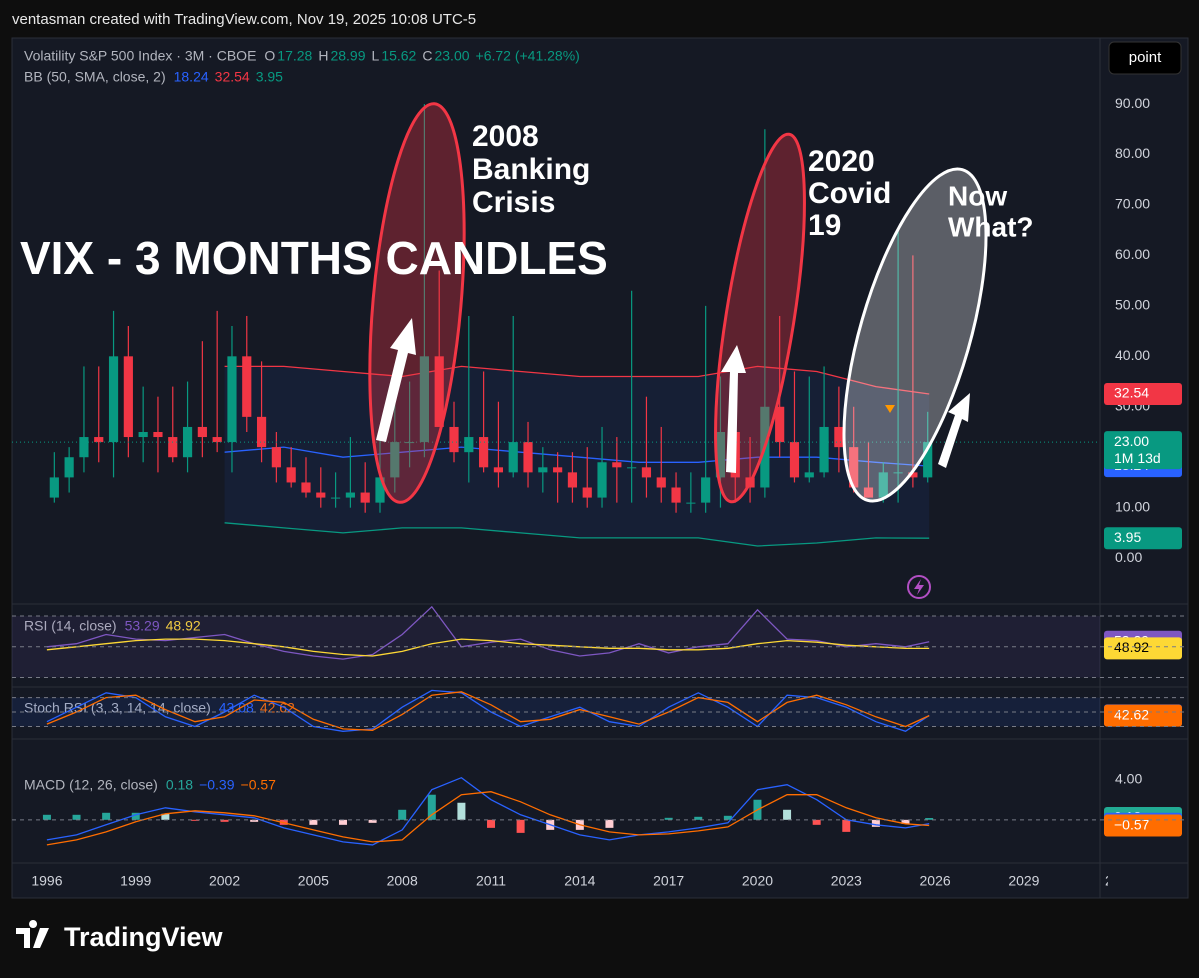  I want to click on x-tick-label: 1996, so click(46, 881).